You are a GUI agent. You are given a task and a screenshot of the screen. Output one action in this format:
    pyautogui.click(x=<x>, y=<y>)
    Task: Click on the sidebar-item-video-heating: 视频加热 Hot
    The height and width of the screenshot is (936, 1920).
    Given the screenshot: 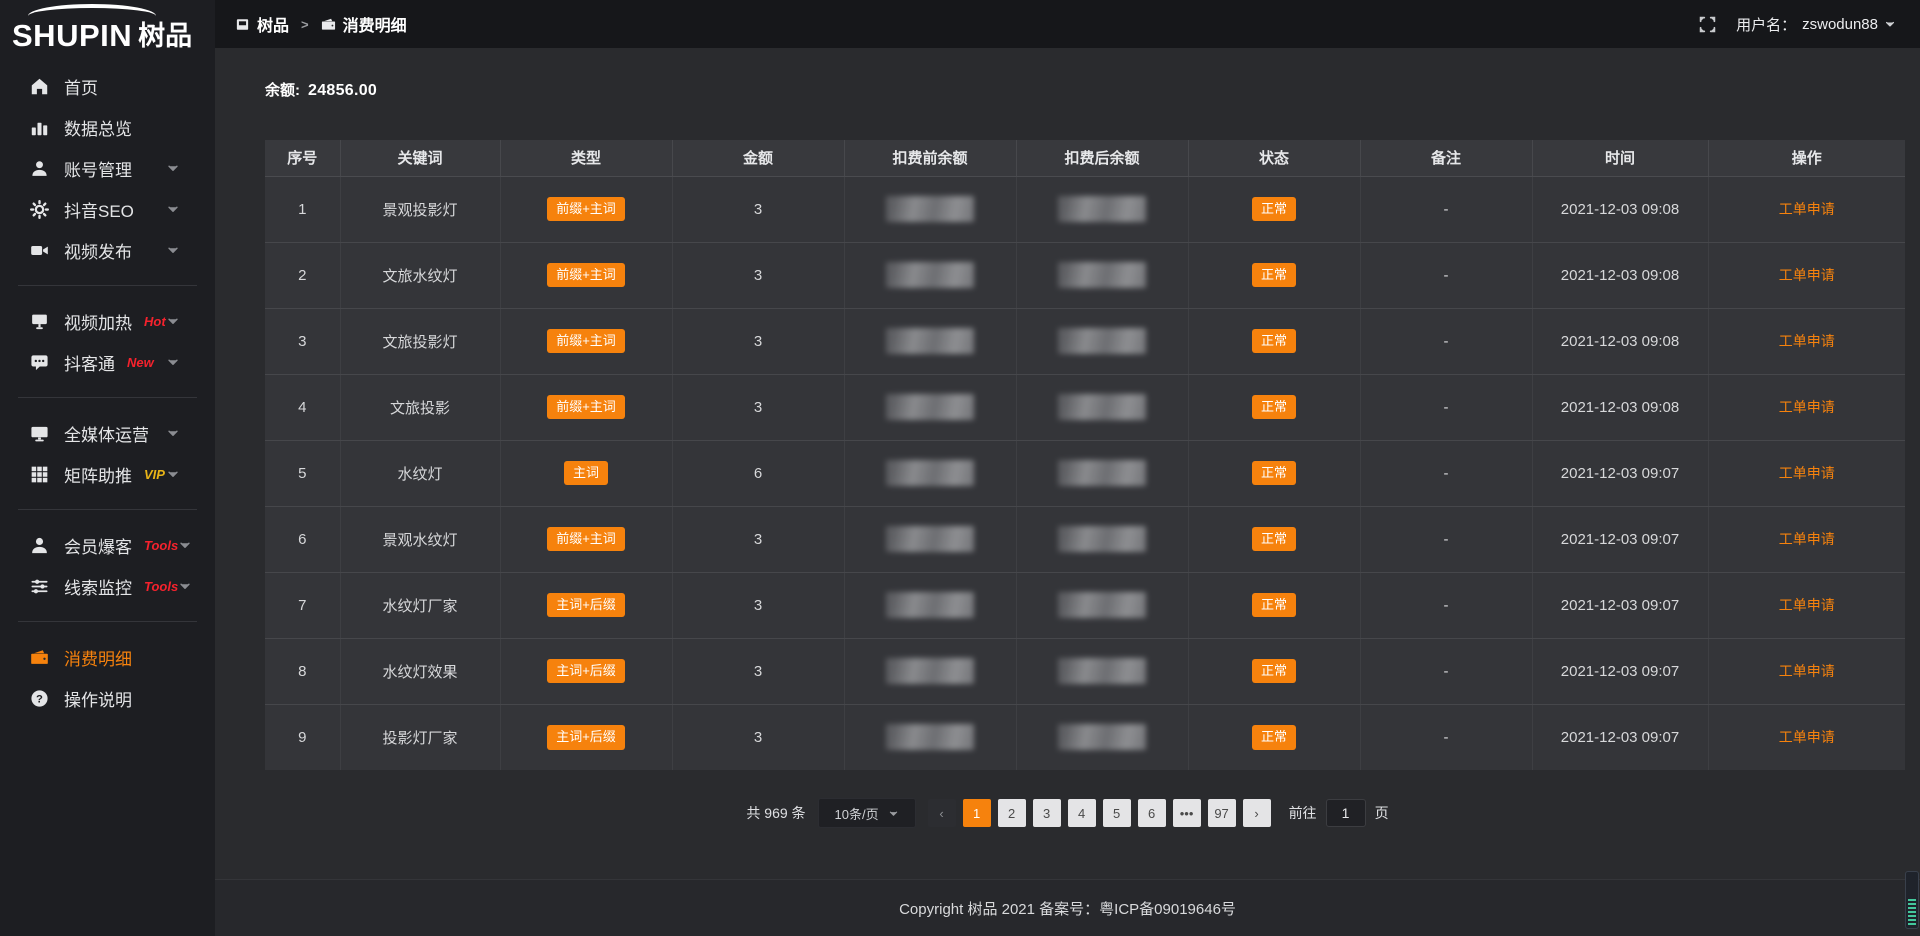 What is the action you would take?
    pyautogui.click(x=107, y=321)
    